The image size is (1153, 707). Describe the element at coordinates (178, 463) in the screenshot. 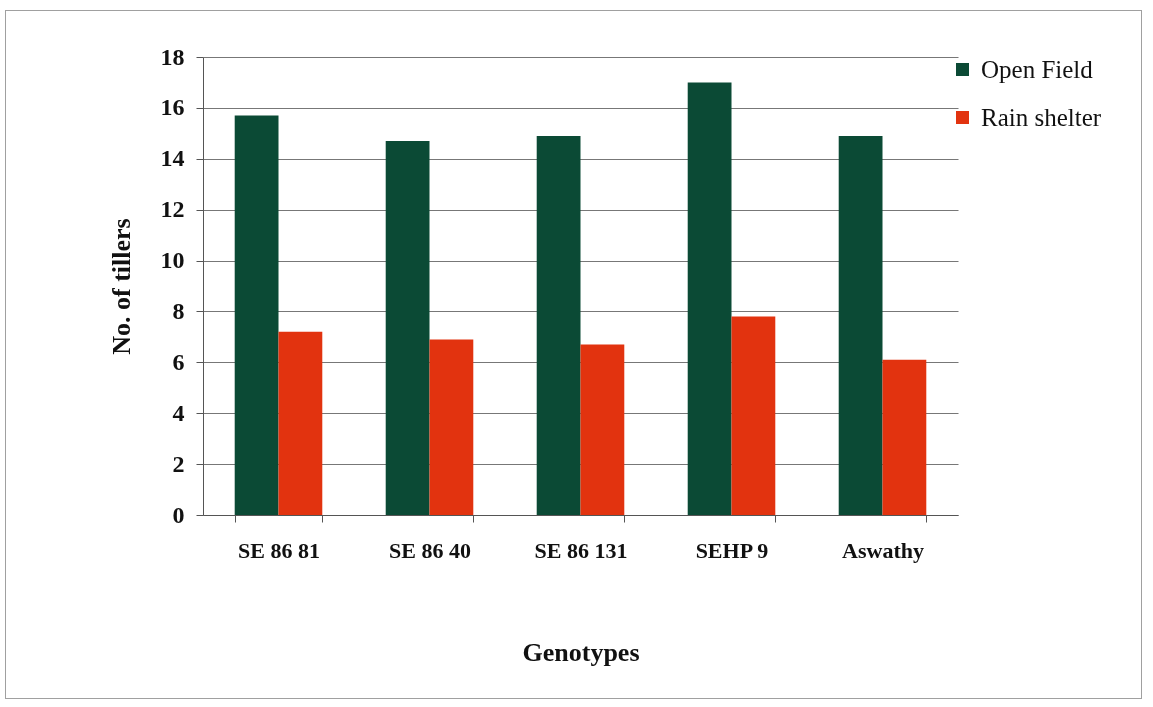

I see `y-tick-label: 2` at that location.